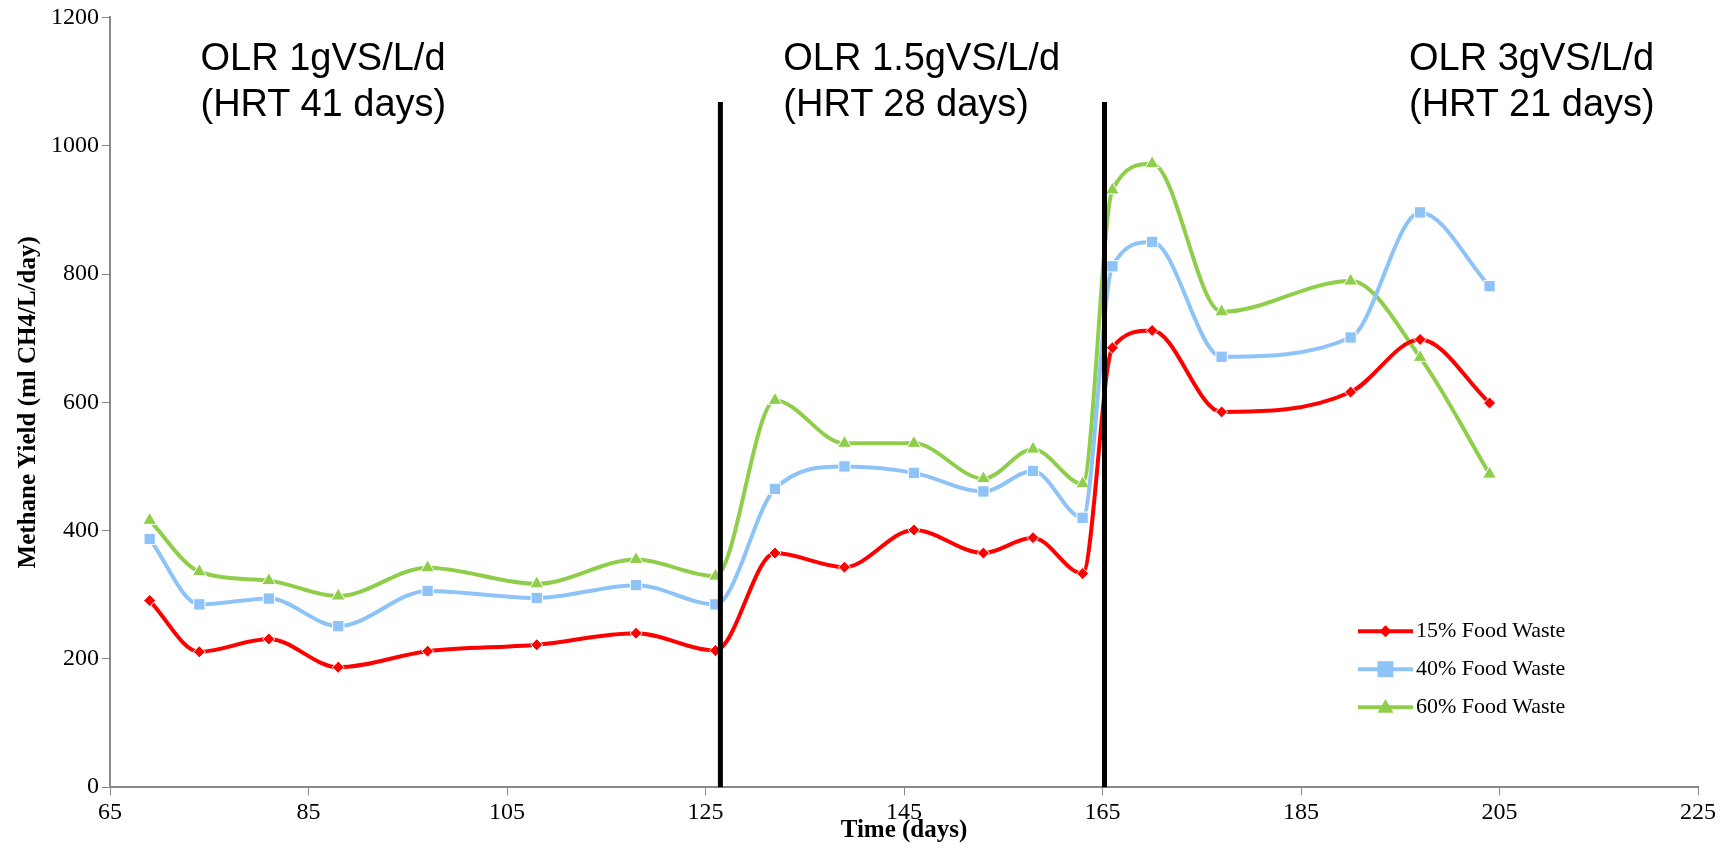 This screenshot has height=850, width=1724. Describe the element at coordinates (1499, 810) in the screenshot. I see `x-tick-label: 205` at that location.